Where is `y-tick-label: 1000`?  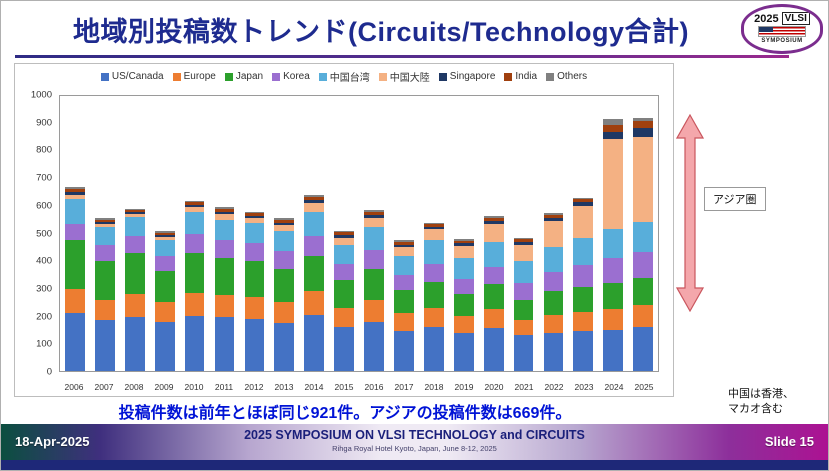
y-tick-label: 1000 is located at coordinates (41, 95).